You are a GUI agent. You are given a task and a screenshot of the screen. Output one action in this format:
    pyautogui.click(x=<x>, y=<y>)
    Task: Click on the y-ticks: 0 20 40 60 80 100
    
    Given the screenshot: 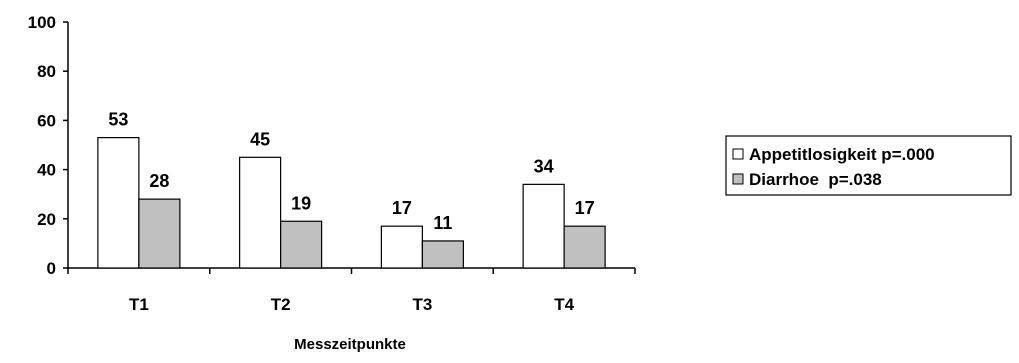 What is the action you would take?
    pyautogui.click(x=48, y=145)
    